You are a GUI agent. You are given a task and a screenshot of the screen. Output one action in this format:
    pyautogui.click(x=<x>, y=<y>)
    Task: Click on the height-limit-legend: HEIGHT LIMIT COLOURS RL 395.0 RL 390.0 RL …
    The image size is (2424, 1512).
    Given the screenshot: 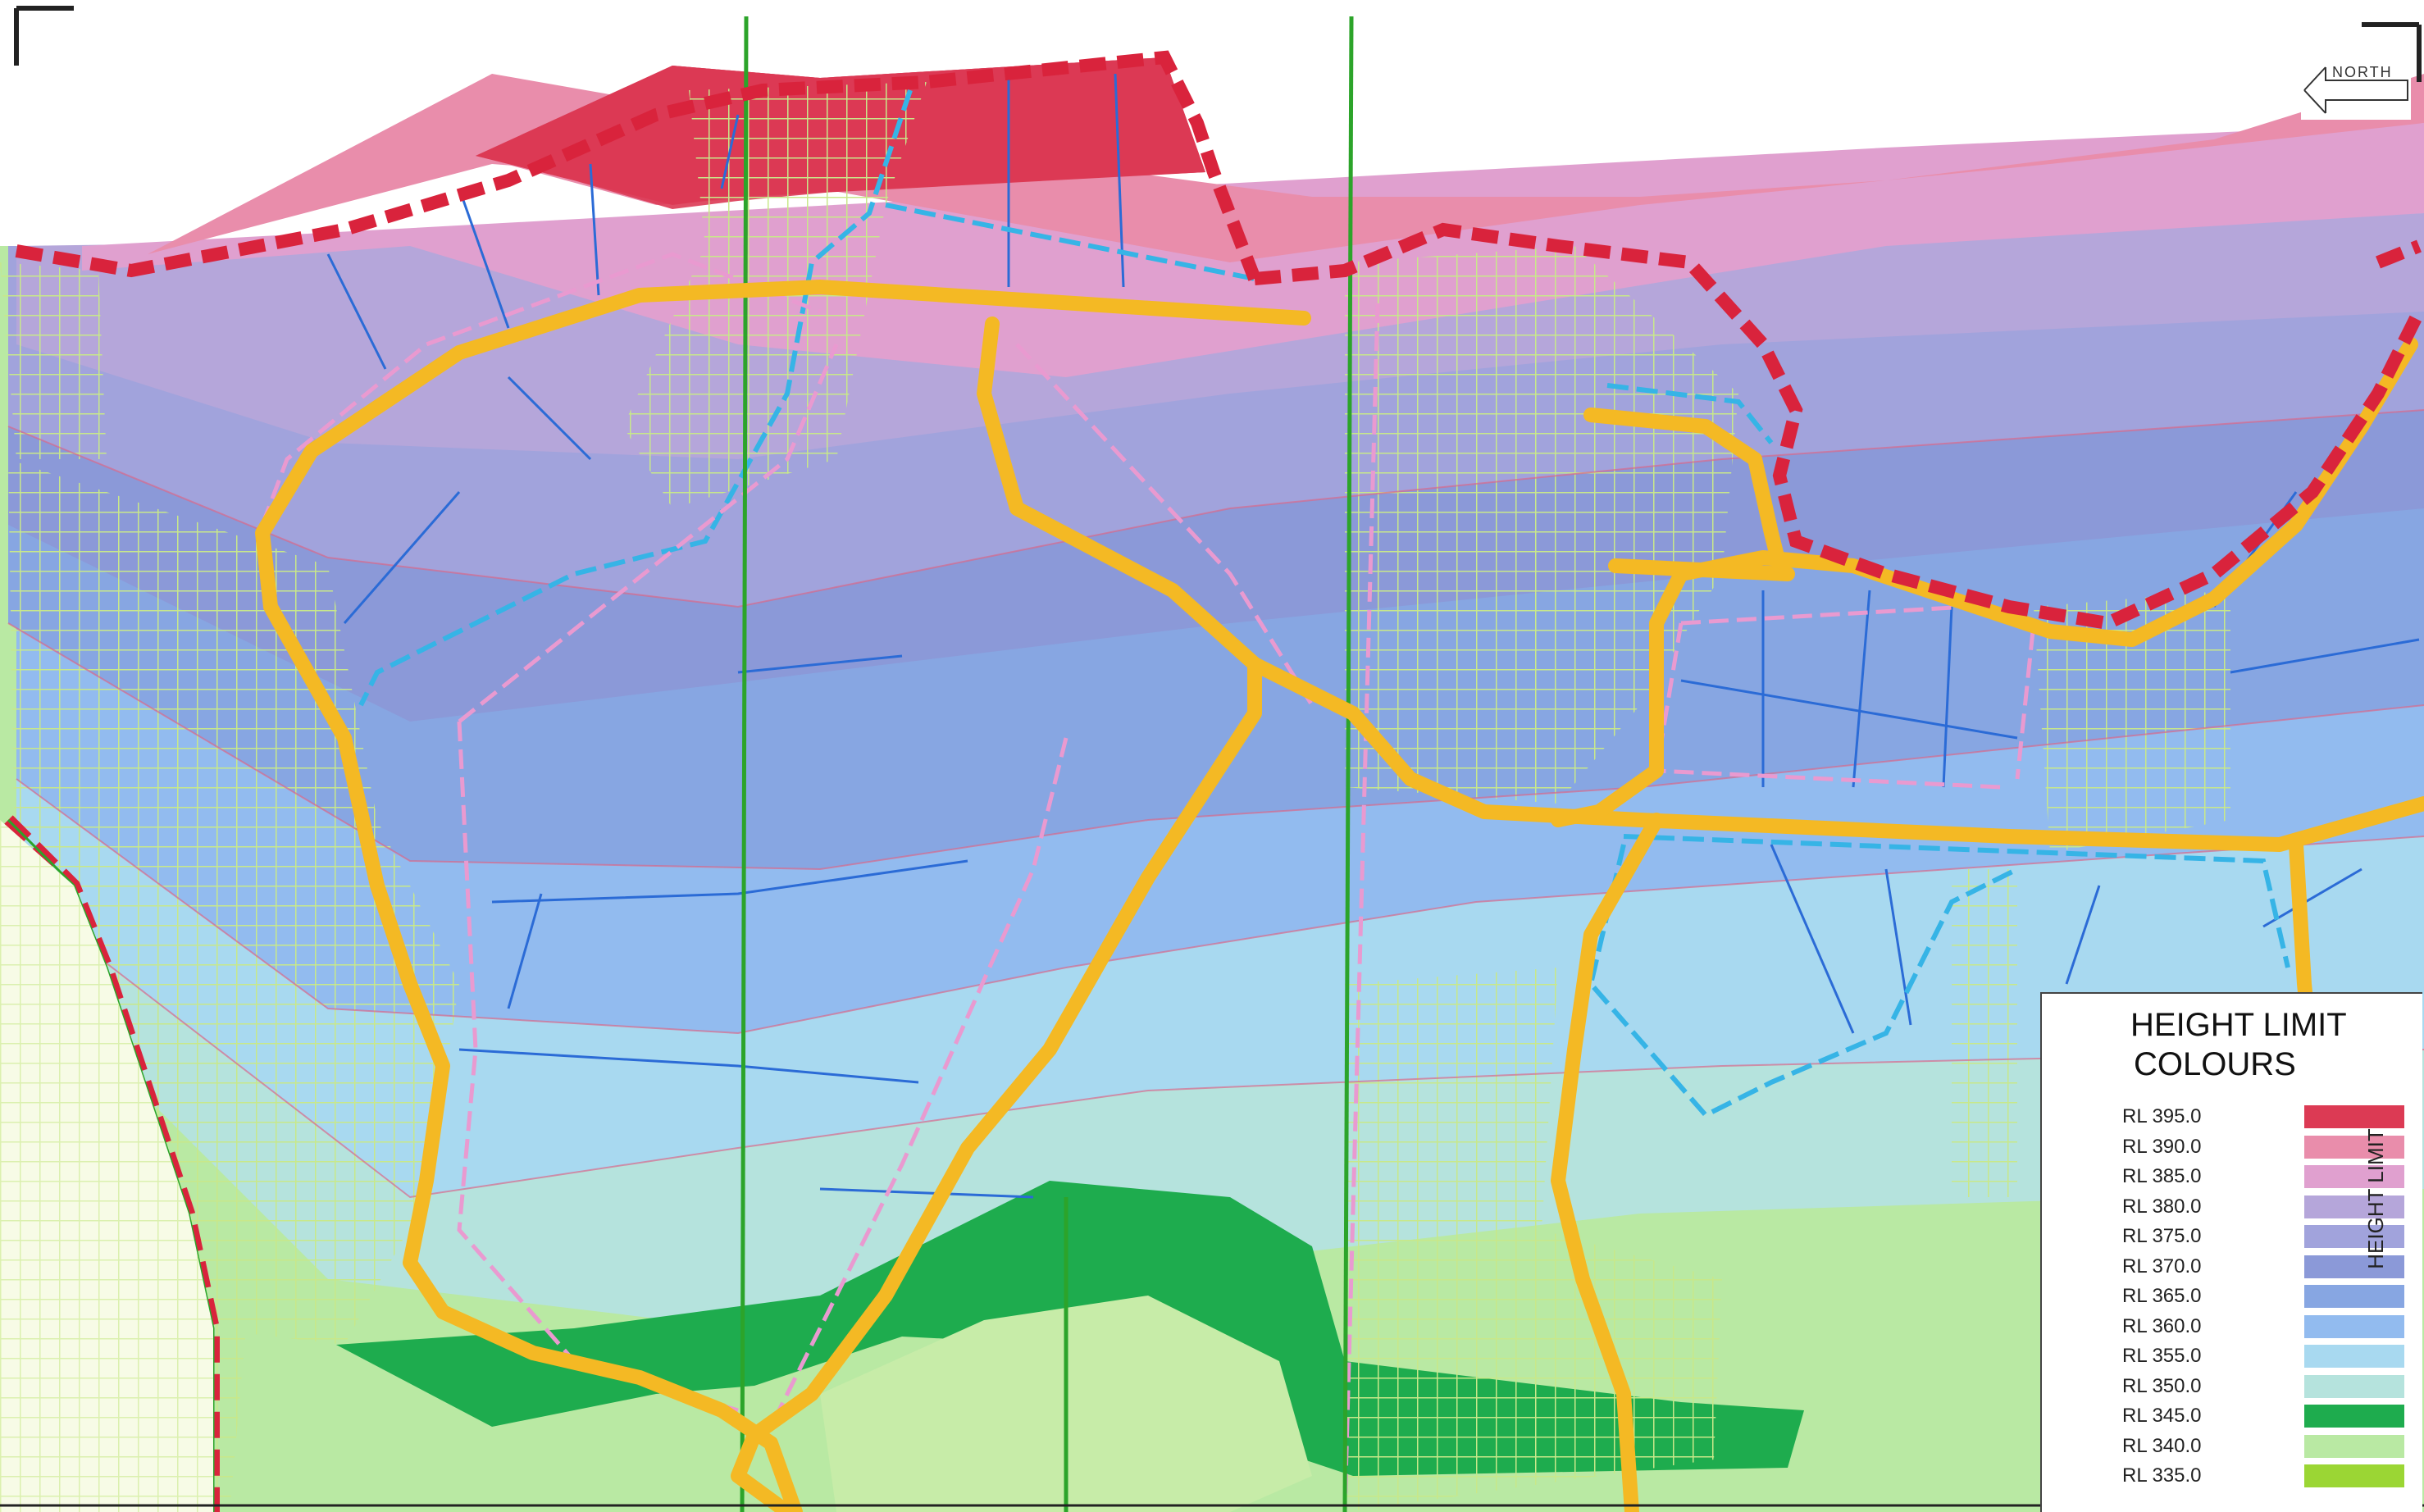 What is the action you would take?
    pyautogui.click(x=2231, y=1252)
    